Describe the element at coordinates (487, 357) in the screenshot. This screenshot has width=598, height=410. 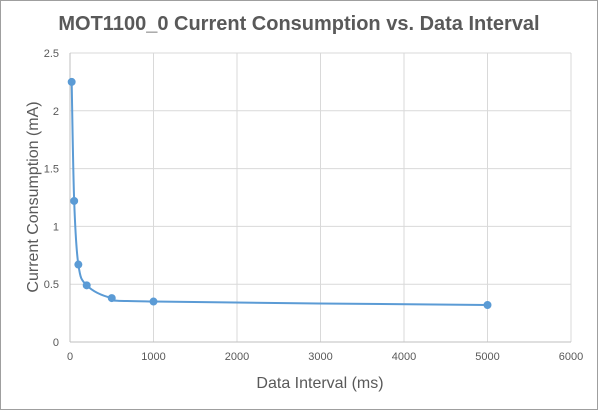
I see `x-tick-label: 5000` at that location.